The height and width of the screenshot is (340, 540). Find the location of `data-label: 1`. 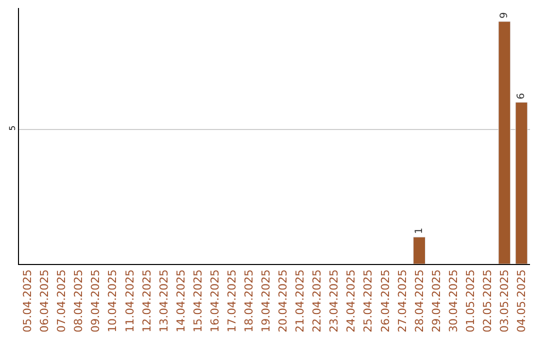

data-label: 1 is located at coordinates (419, 231).